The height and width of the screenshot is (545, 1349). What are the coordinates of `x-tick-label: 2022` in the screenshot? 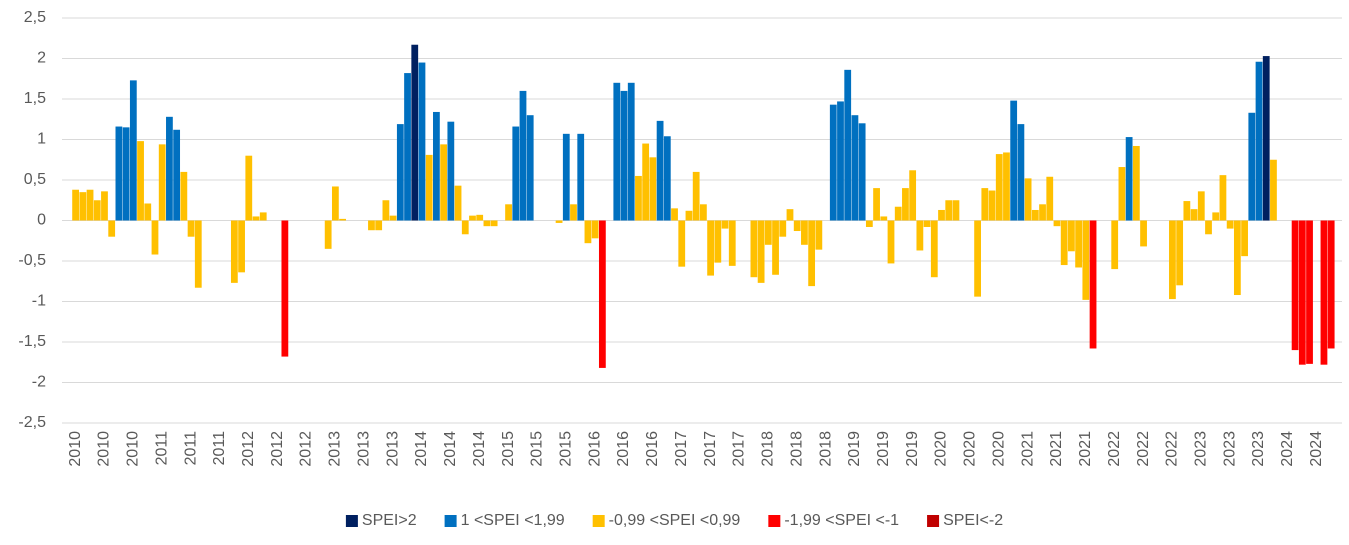 It's located at (1143, 449).